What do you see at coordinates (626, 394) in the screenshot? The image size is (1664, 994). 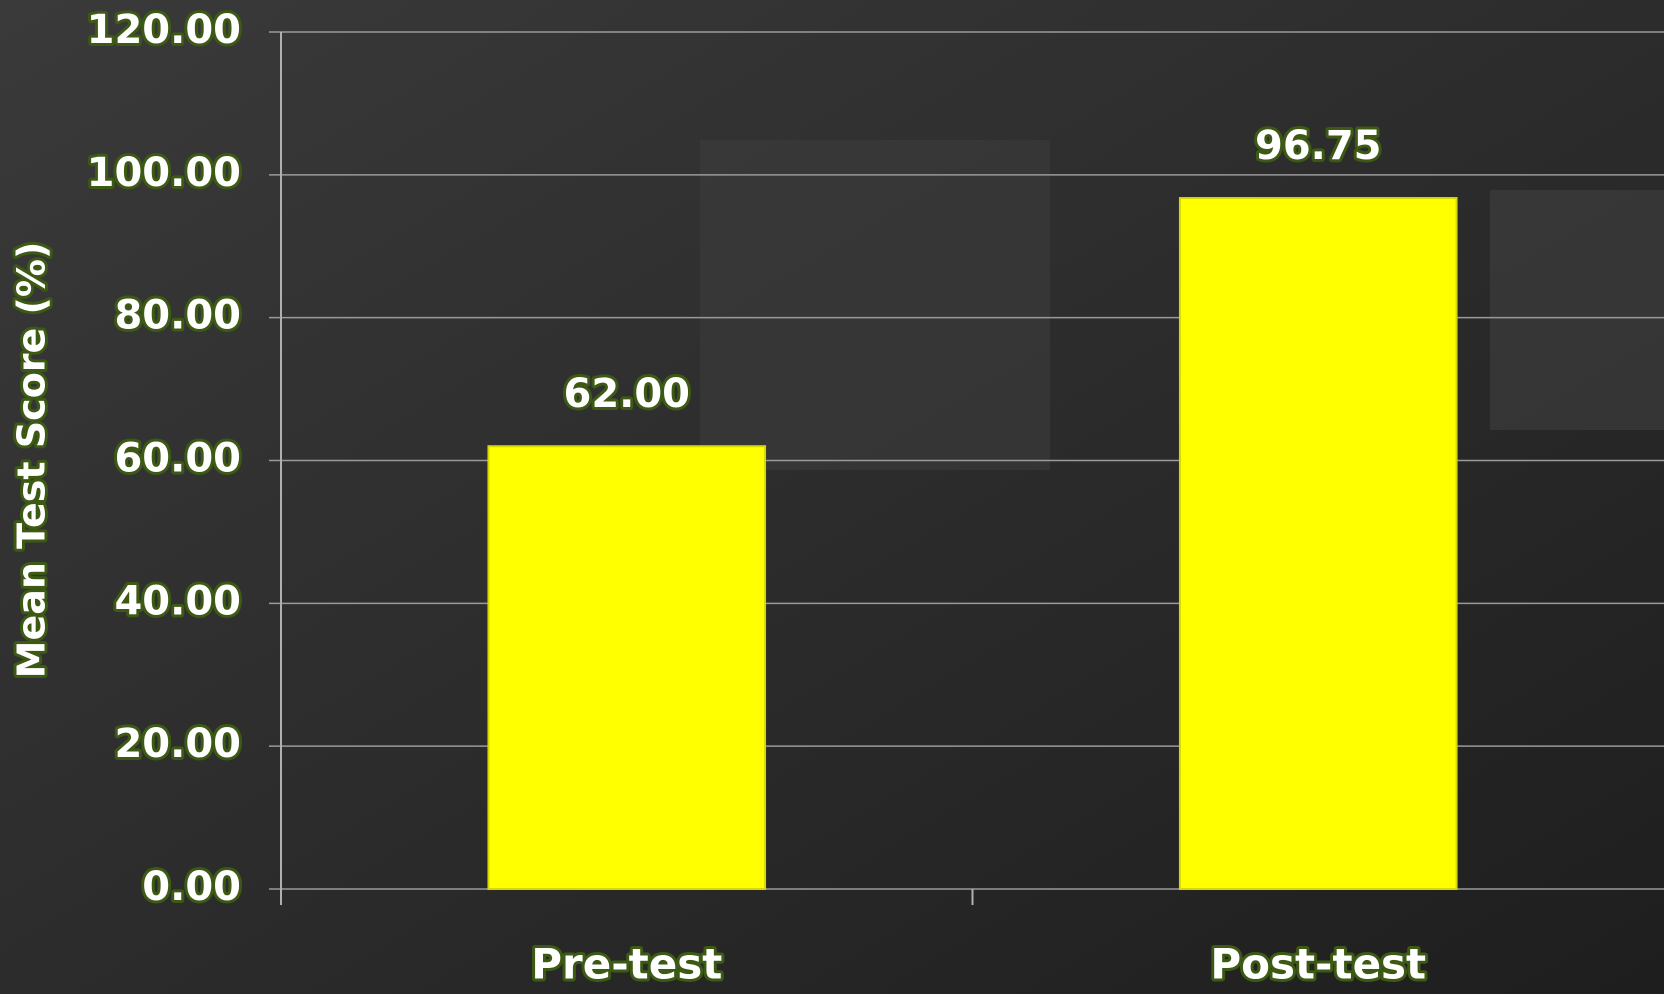 I see `value-label: 62.00` at bounding box center [626, 394].